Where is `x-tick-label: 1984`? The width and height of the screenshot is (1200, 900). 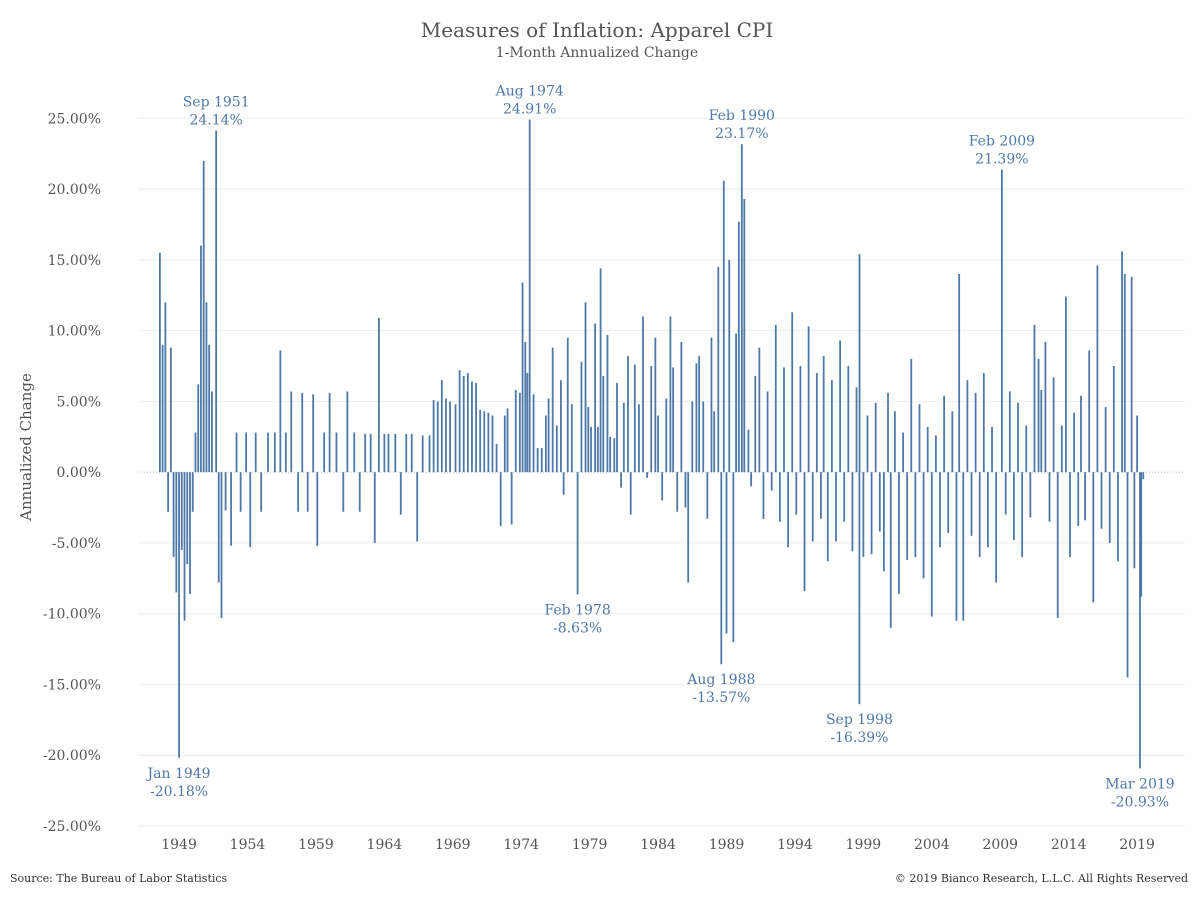
x-tick-label: 1984 is located at coordinates (658, 845).